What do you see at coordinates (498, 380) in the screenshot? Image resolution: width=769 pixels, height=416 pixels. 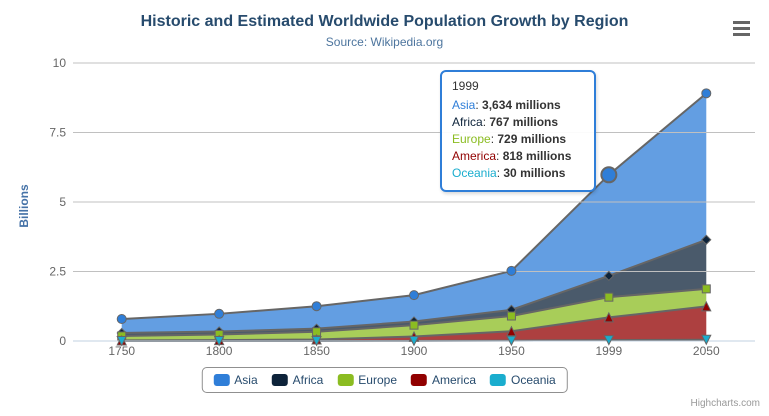 I see `legend-swatch-oceania` at bounding box center [498, 380].